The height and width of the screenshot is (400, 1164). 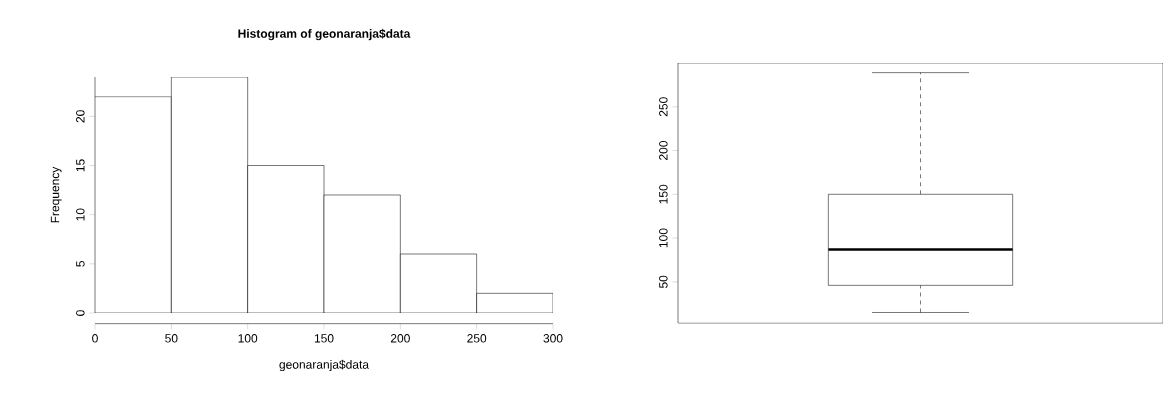 What do you see at coordinates (663, 282) in the screenshot?
I see `y-tick-label: 50` at bounding box center [663, 282].